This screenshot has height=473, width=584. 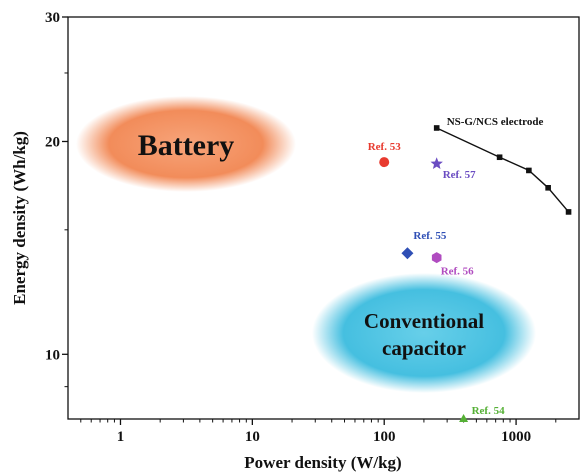 What do you see at coordinates (19, 218) in the screenshot?
I see `y-axis-title: Energy density (Wh/kg)` at bounding box center [19, 218].